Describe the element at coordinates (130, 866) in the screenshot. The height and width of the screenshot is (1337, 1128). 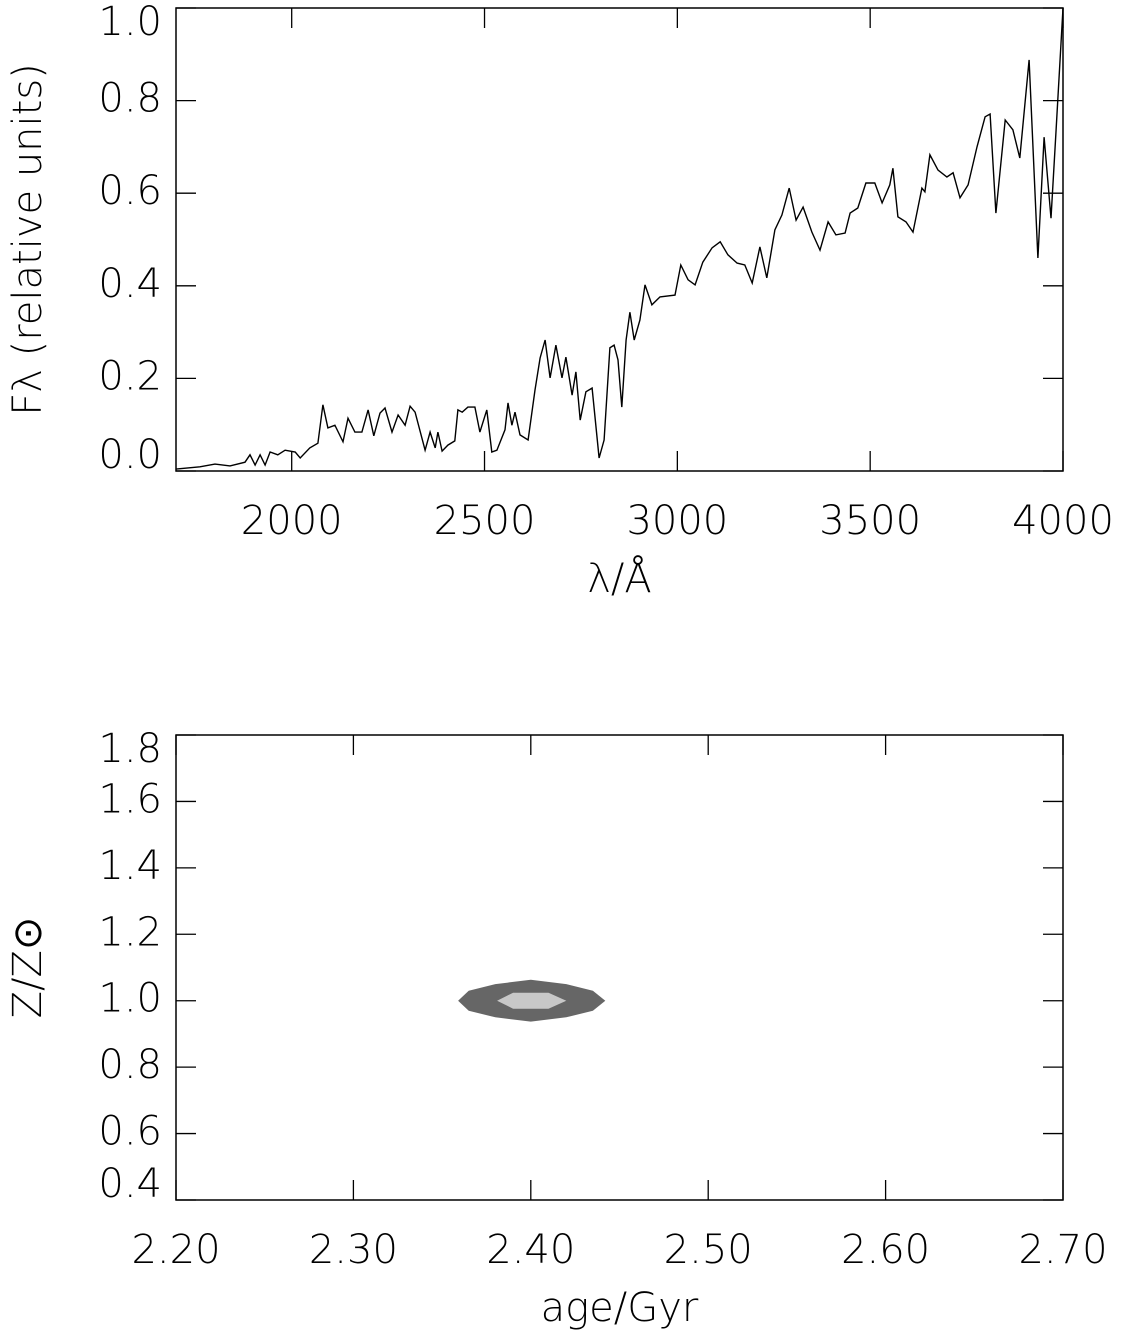
I see `y-tick-label: 1.4` at that location.